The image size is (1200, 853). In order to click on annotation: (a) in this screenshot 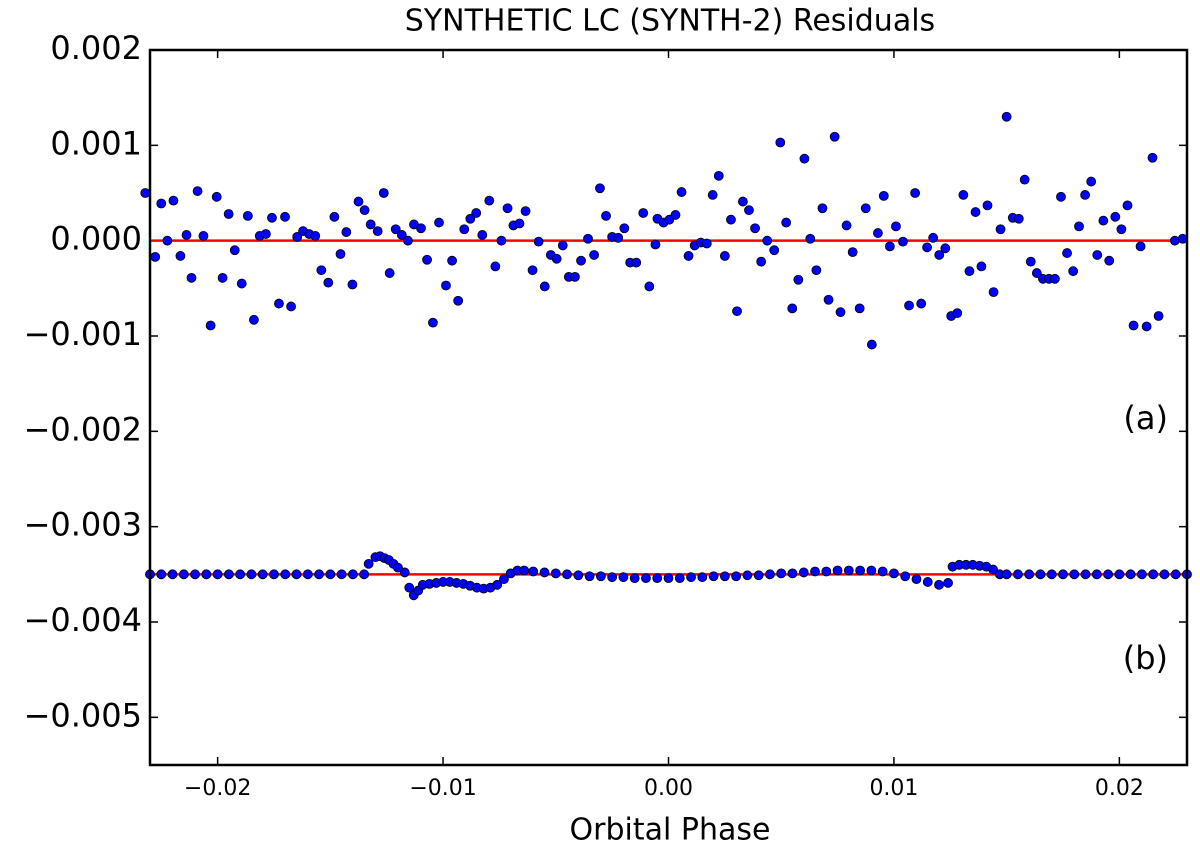, I will do `click(1145, 418)`.